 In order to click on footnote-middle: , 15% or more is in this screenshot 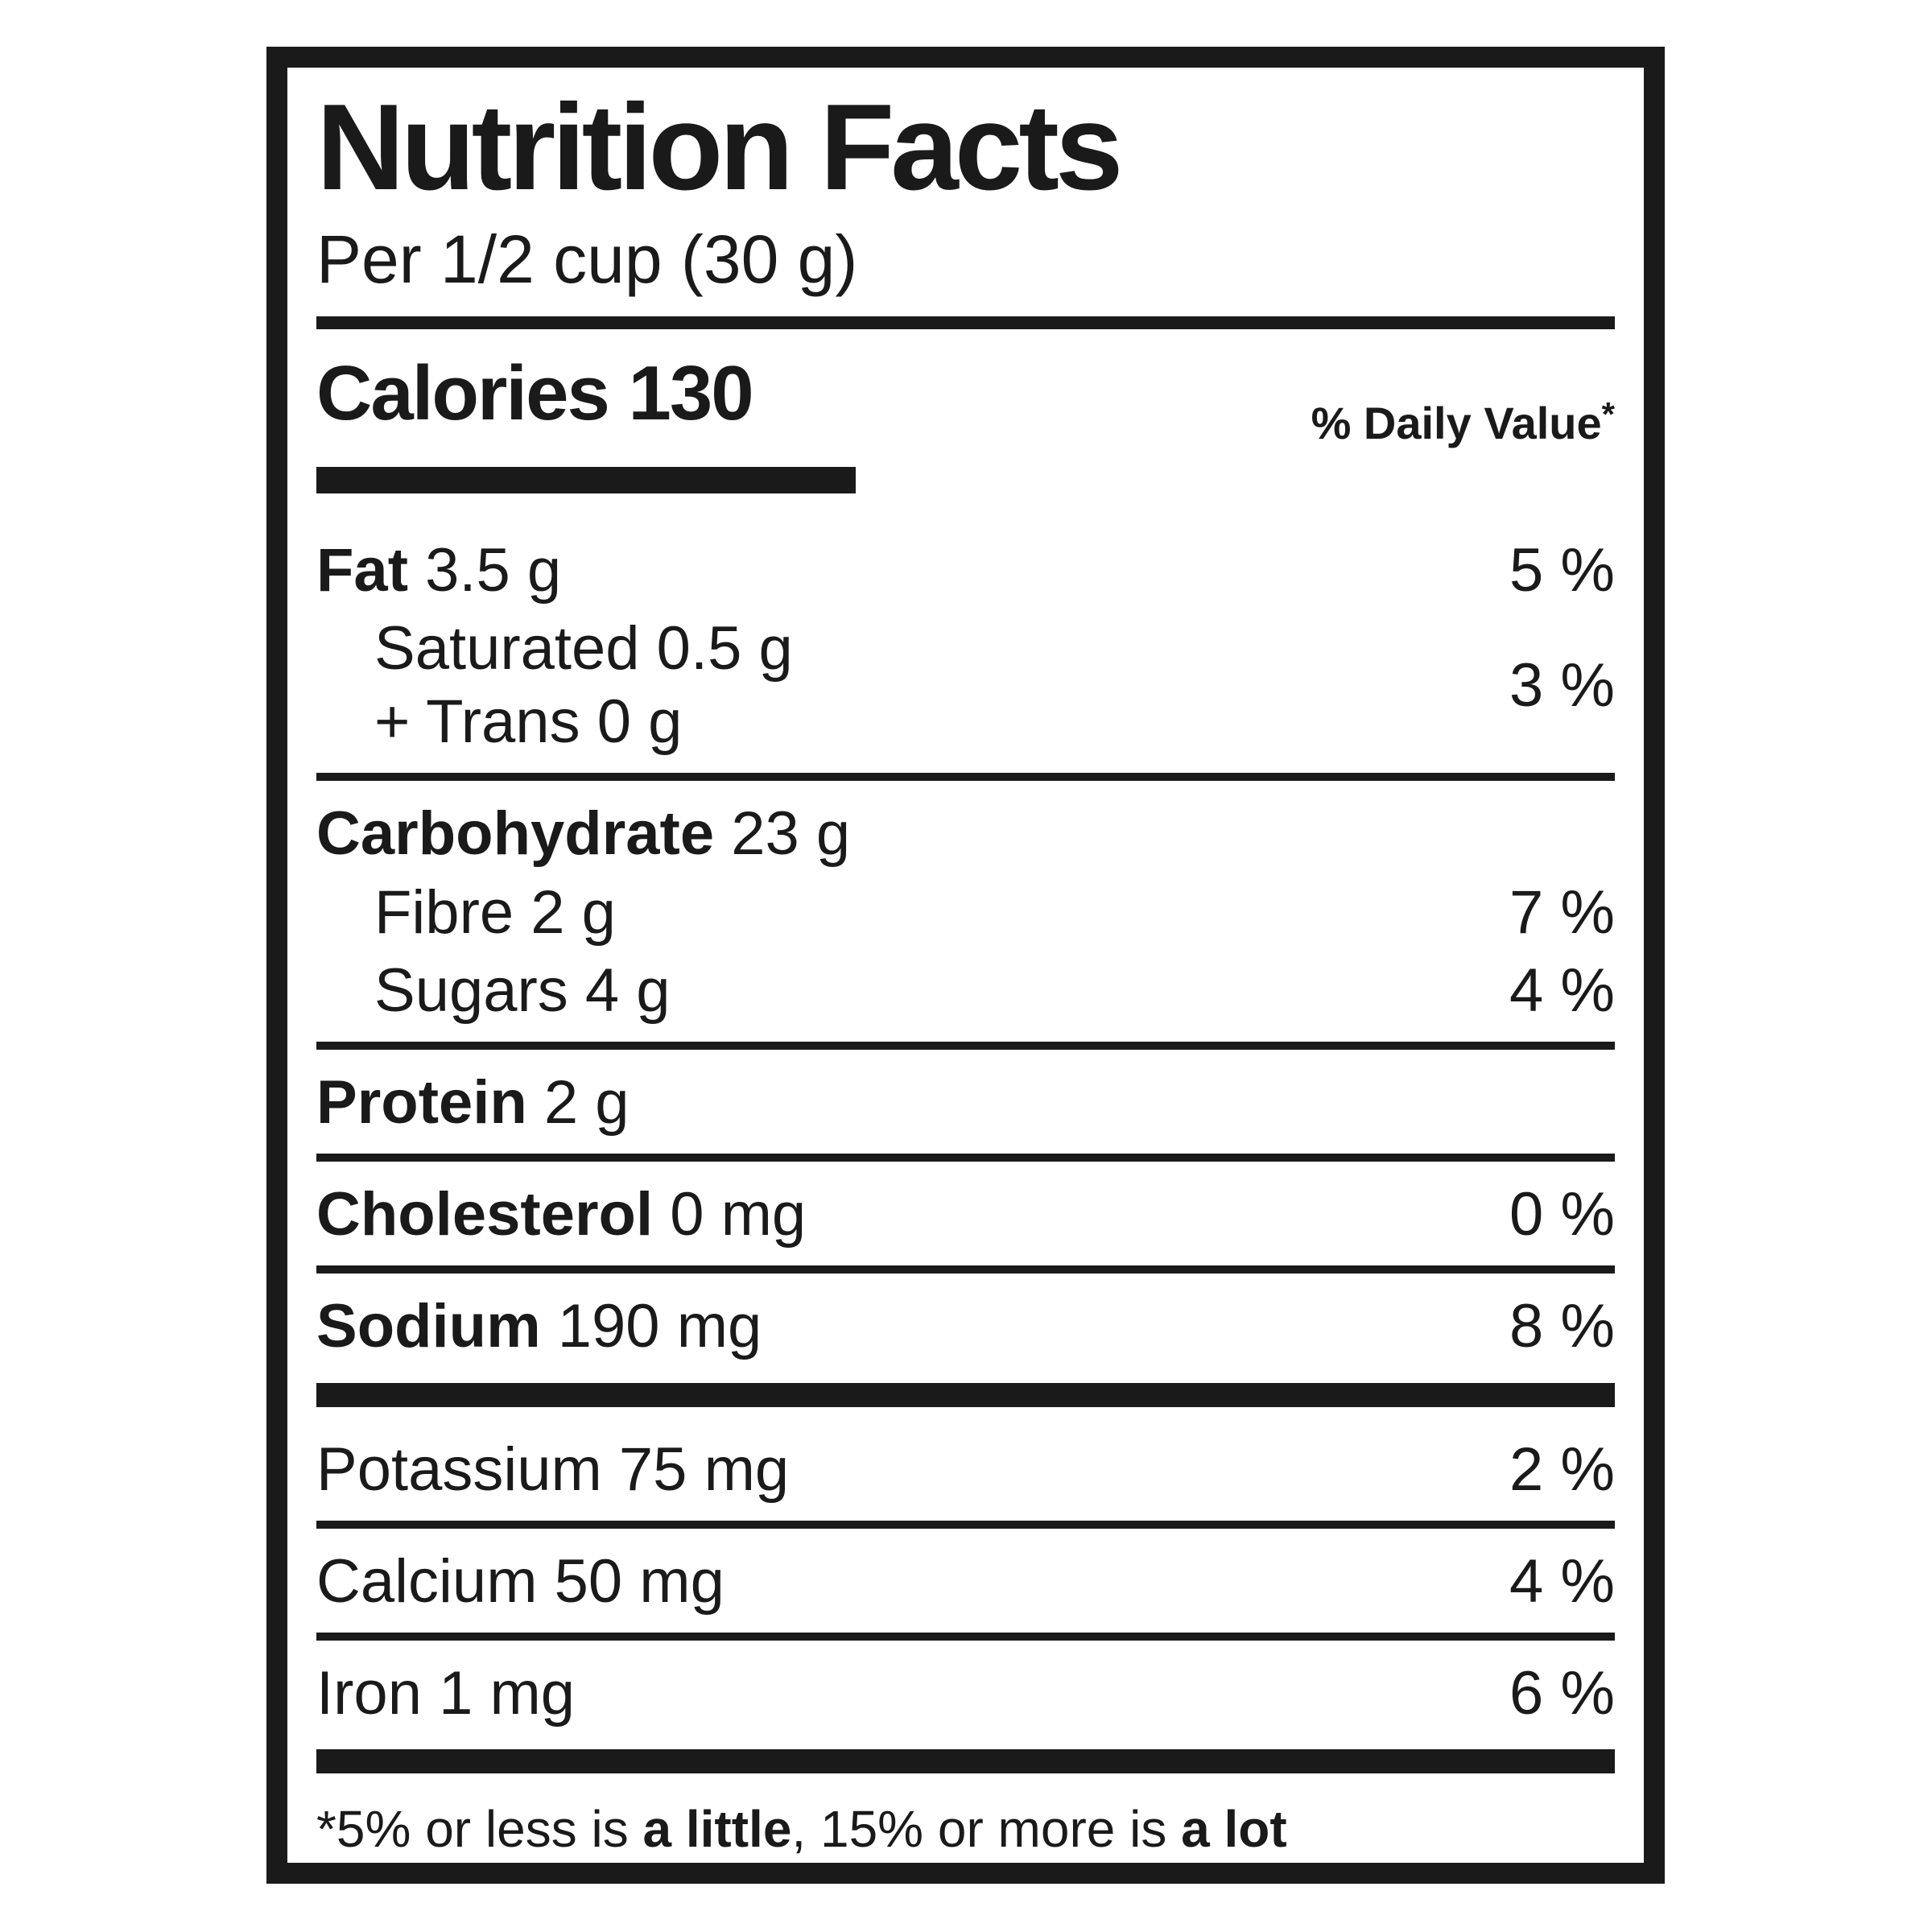, I will do `click(986, 1829)`.